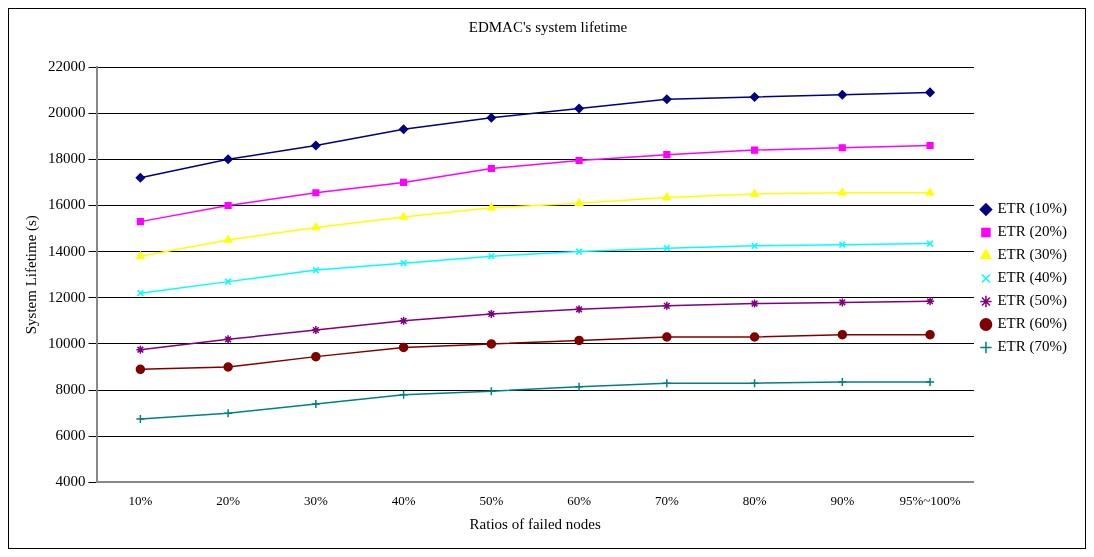 This screenshot has width=1094, height=557. Describe the element at coordinates (67, 65) in the screenshot. I see `y-tick-label: 22000` at that location.